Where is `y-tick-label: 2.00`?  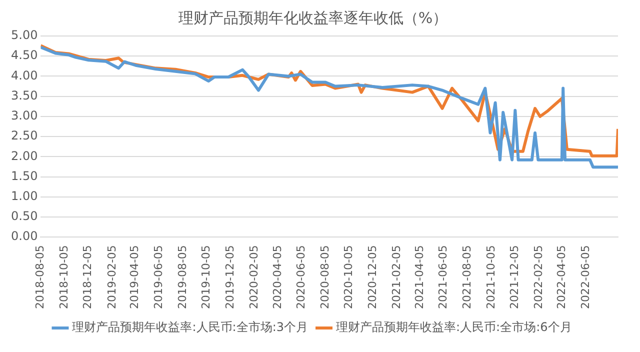
y-tick-label: 2.00 is located at coordinates (24, 155).